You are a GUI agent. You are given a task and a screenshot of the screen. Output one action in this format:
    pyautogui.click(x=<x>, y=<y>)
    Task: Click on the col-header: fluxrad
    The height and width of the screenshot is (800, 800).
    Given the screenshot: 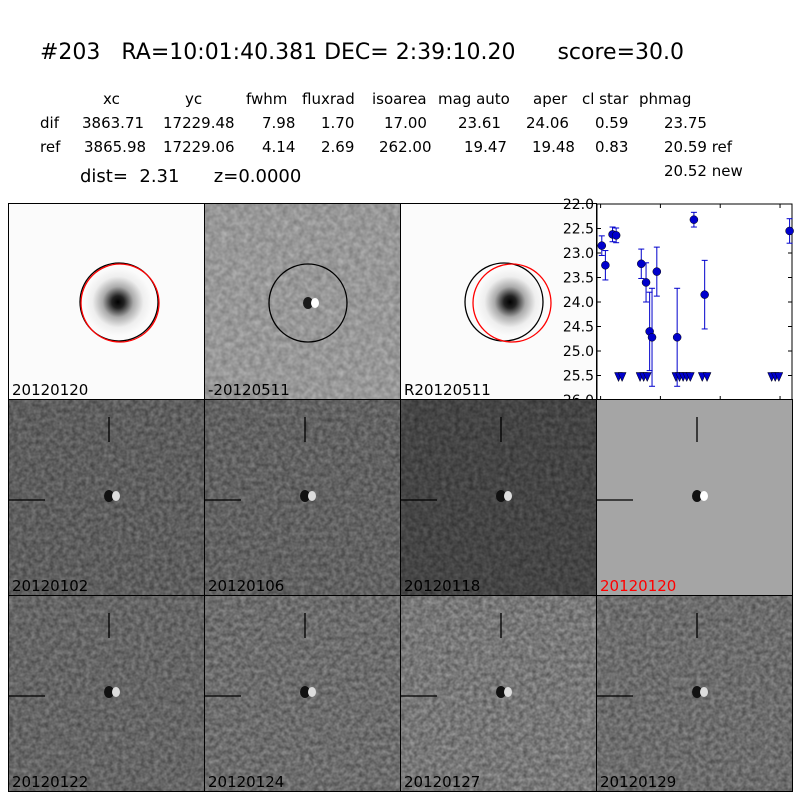 What is the action you would take?
    pyautogui.click(x=328, y=99)
    